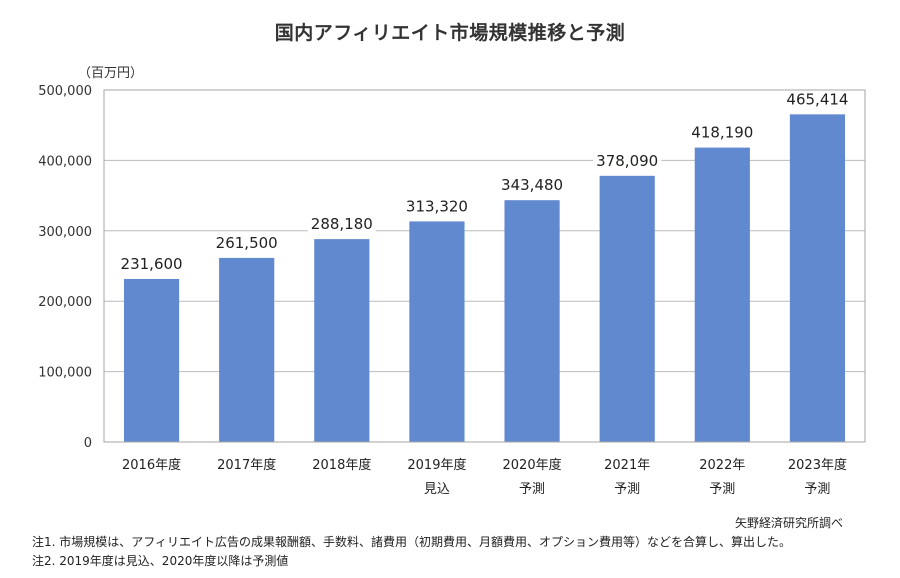 This screenshot has height=578, width=900. Describe the element at coordinates (246, 465) in the screenshot. I see `x-tick-label: 2017年度` at that location.